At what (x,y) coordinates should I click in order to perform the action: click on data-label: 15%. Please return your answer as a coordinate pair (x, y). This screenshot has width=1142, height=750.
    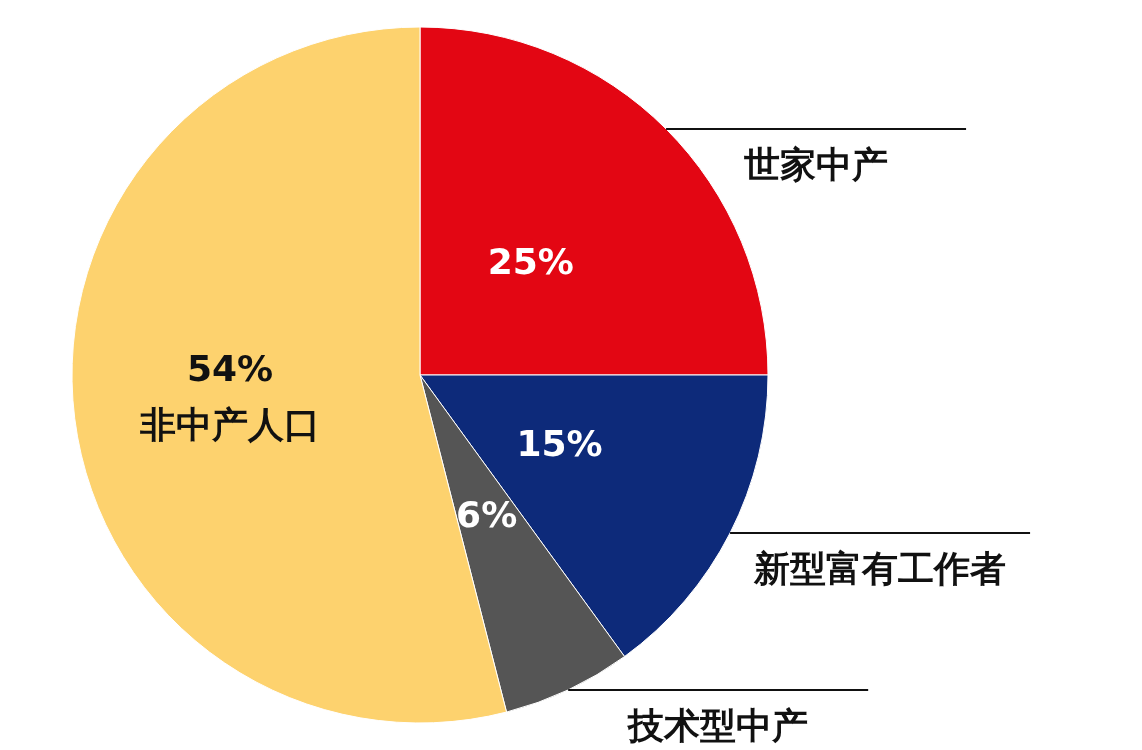
    Looking at the image, I should click on (559, 444).